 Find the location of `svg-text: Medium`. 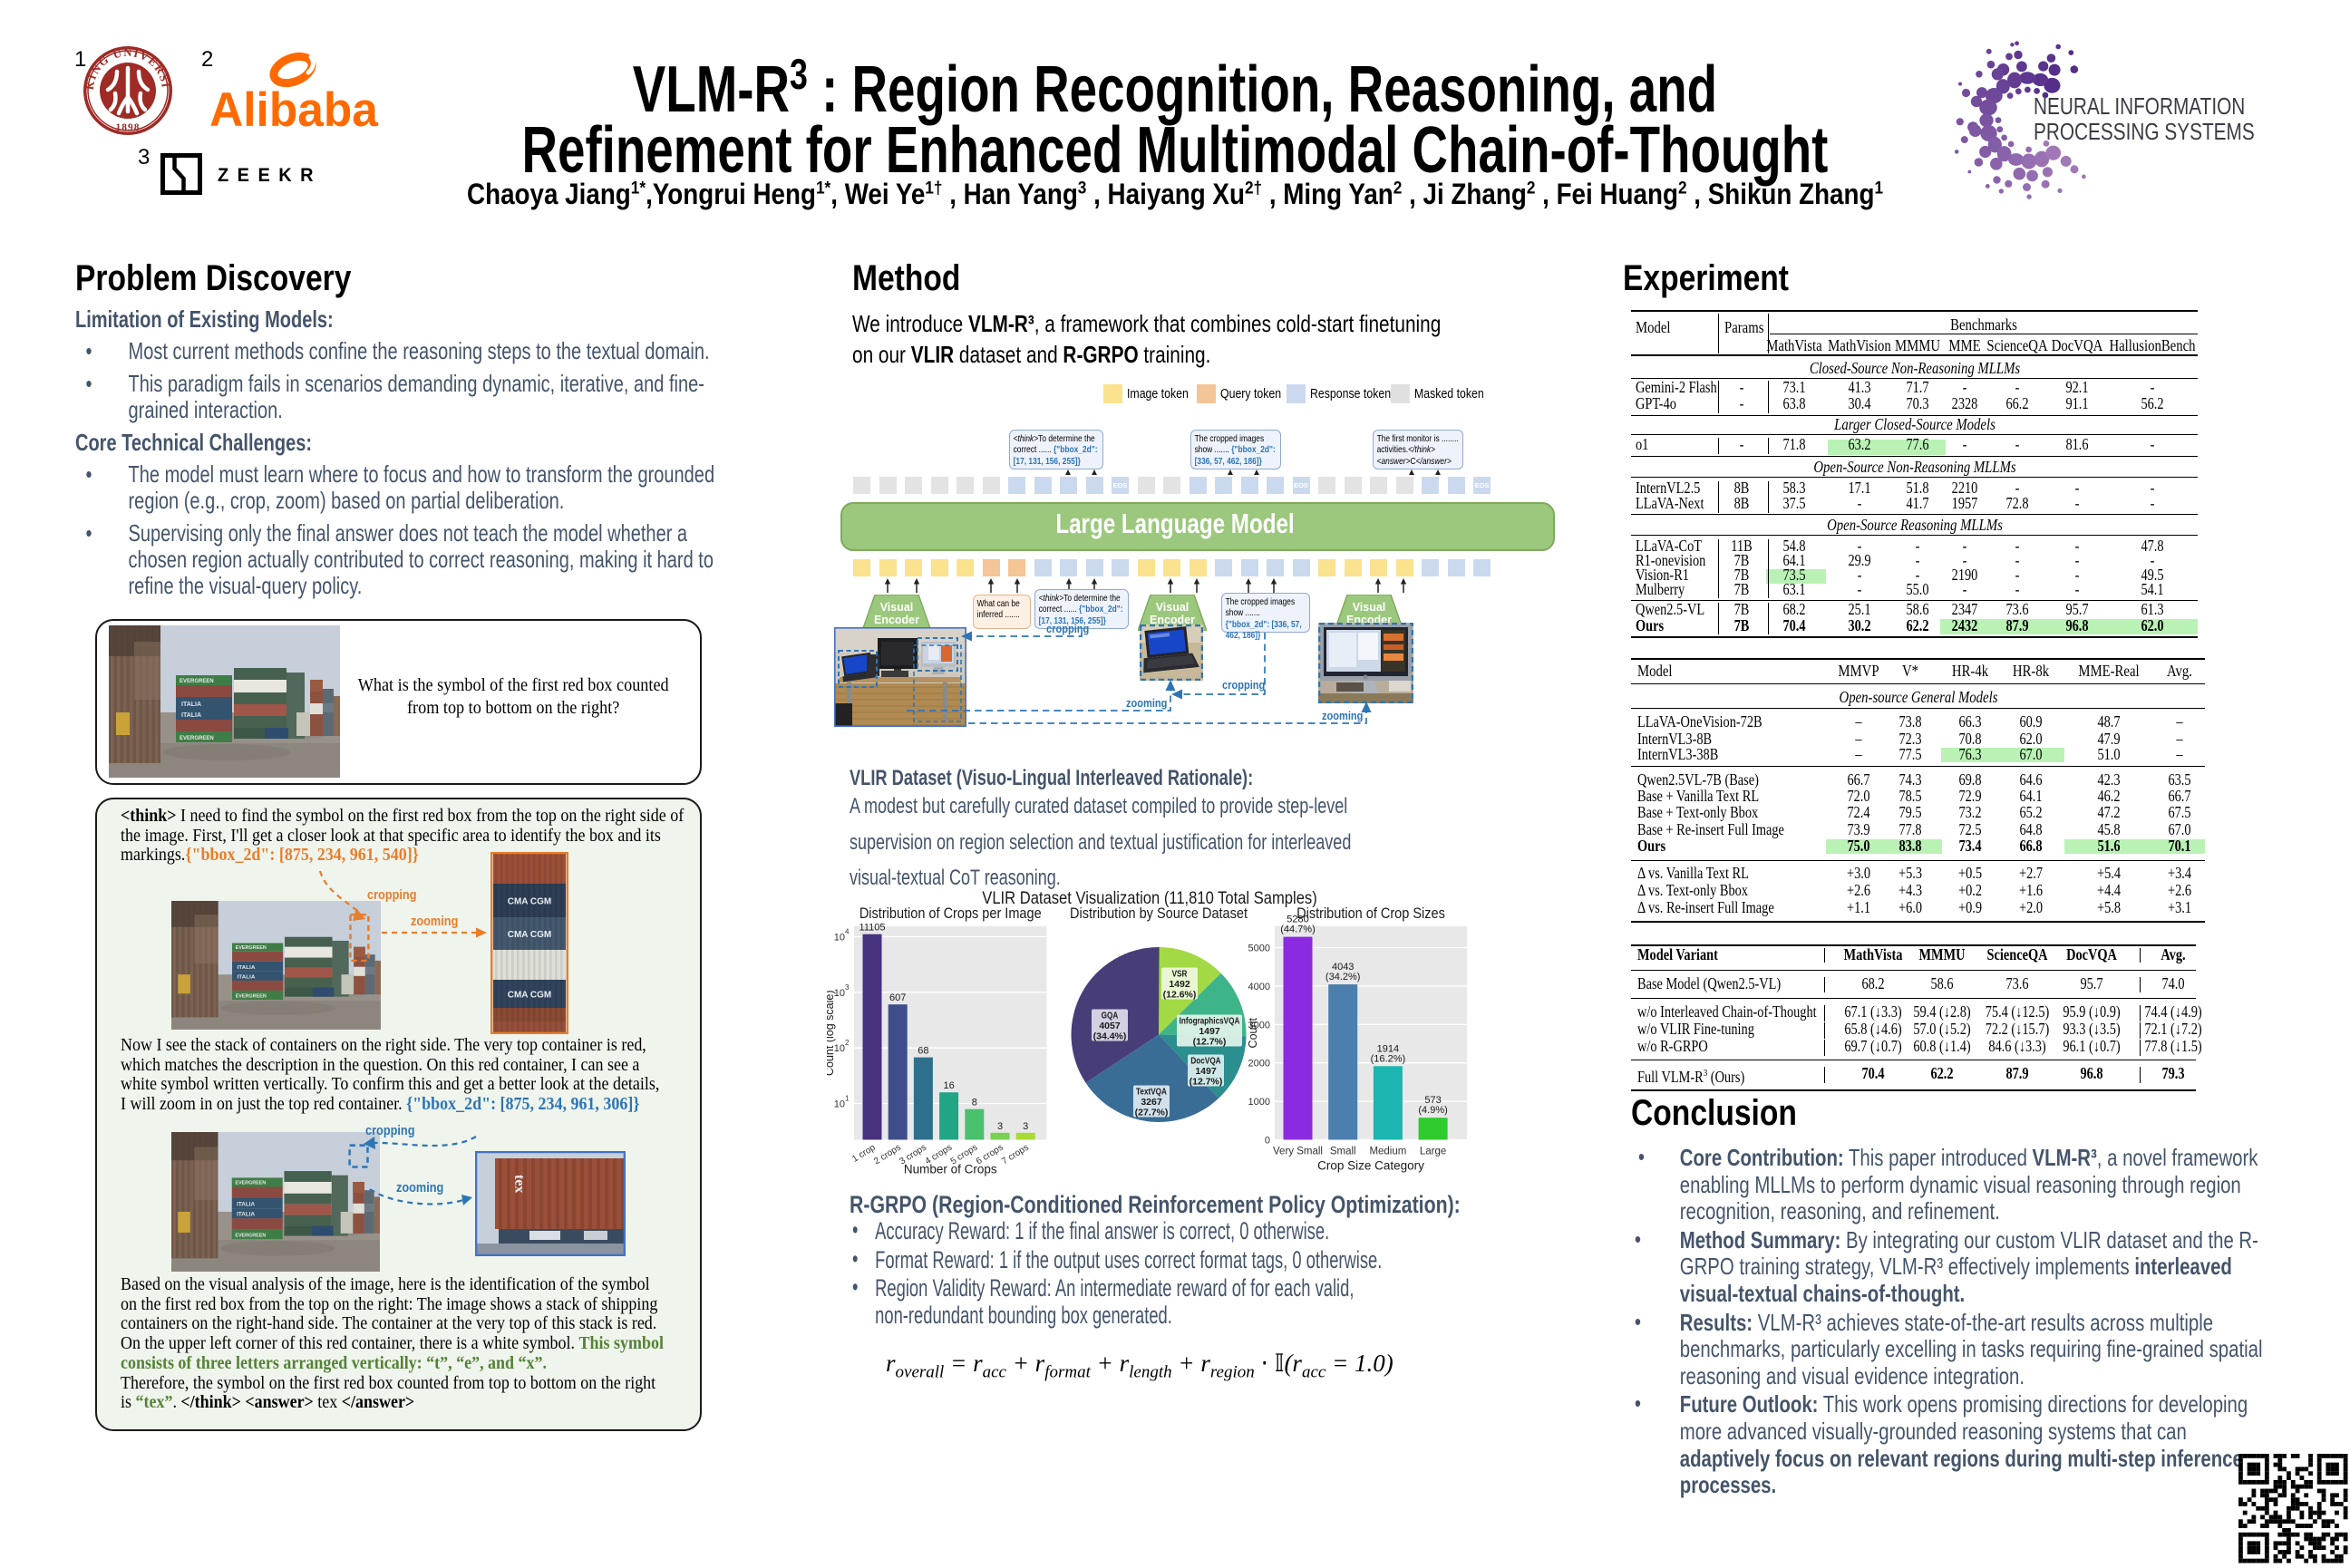

svg-text: Medium is located at coordinates (1388, 1151).